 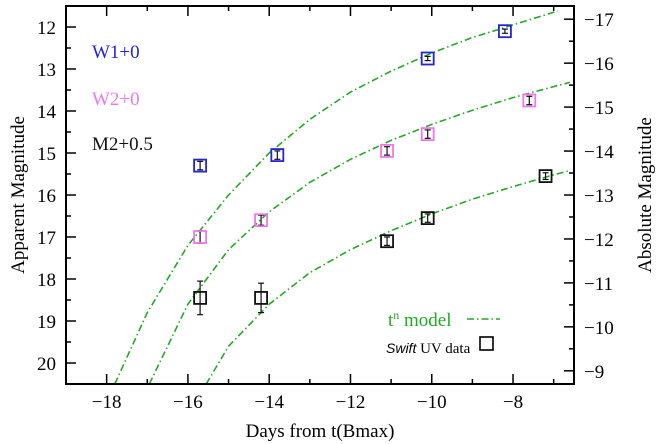 What do you see at coordinates (486, 343) in the screenshot?
I see `legend-data-symbol` at bounding box center [486, 343].